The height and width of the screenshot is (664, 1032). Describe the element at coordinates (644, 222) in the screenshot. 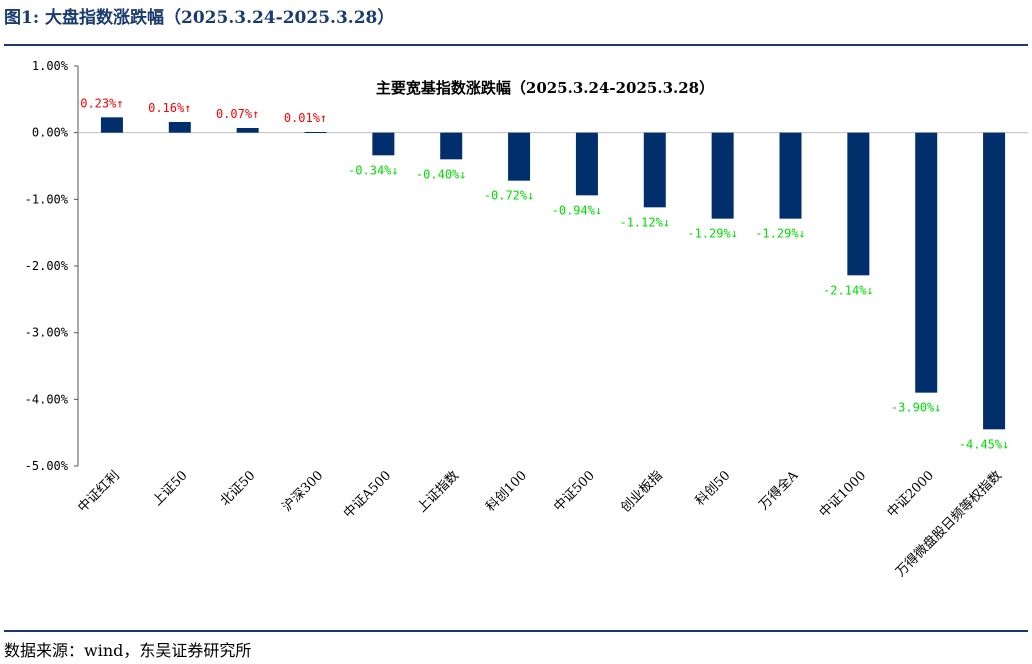

I see `data-label-9: -1.12%↓` at that location.